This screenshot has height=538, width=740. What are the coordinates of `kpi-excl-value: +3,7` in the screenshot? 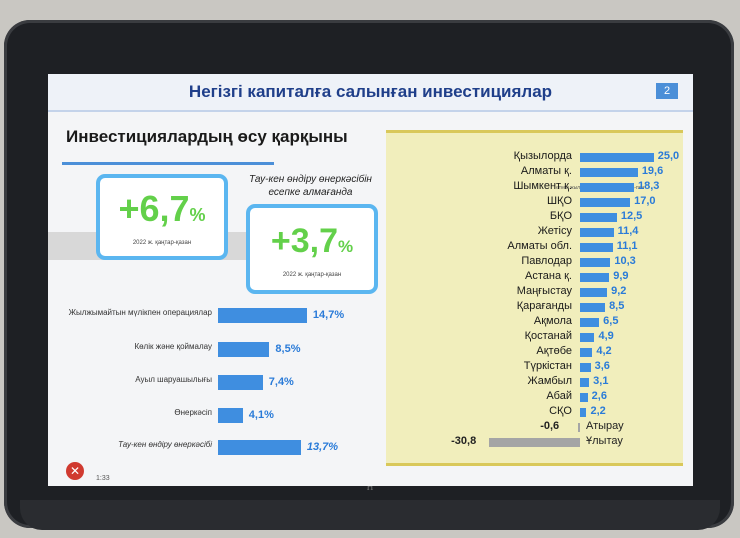 It's located at (304, 241).